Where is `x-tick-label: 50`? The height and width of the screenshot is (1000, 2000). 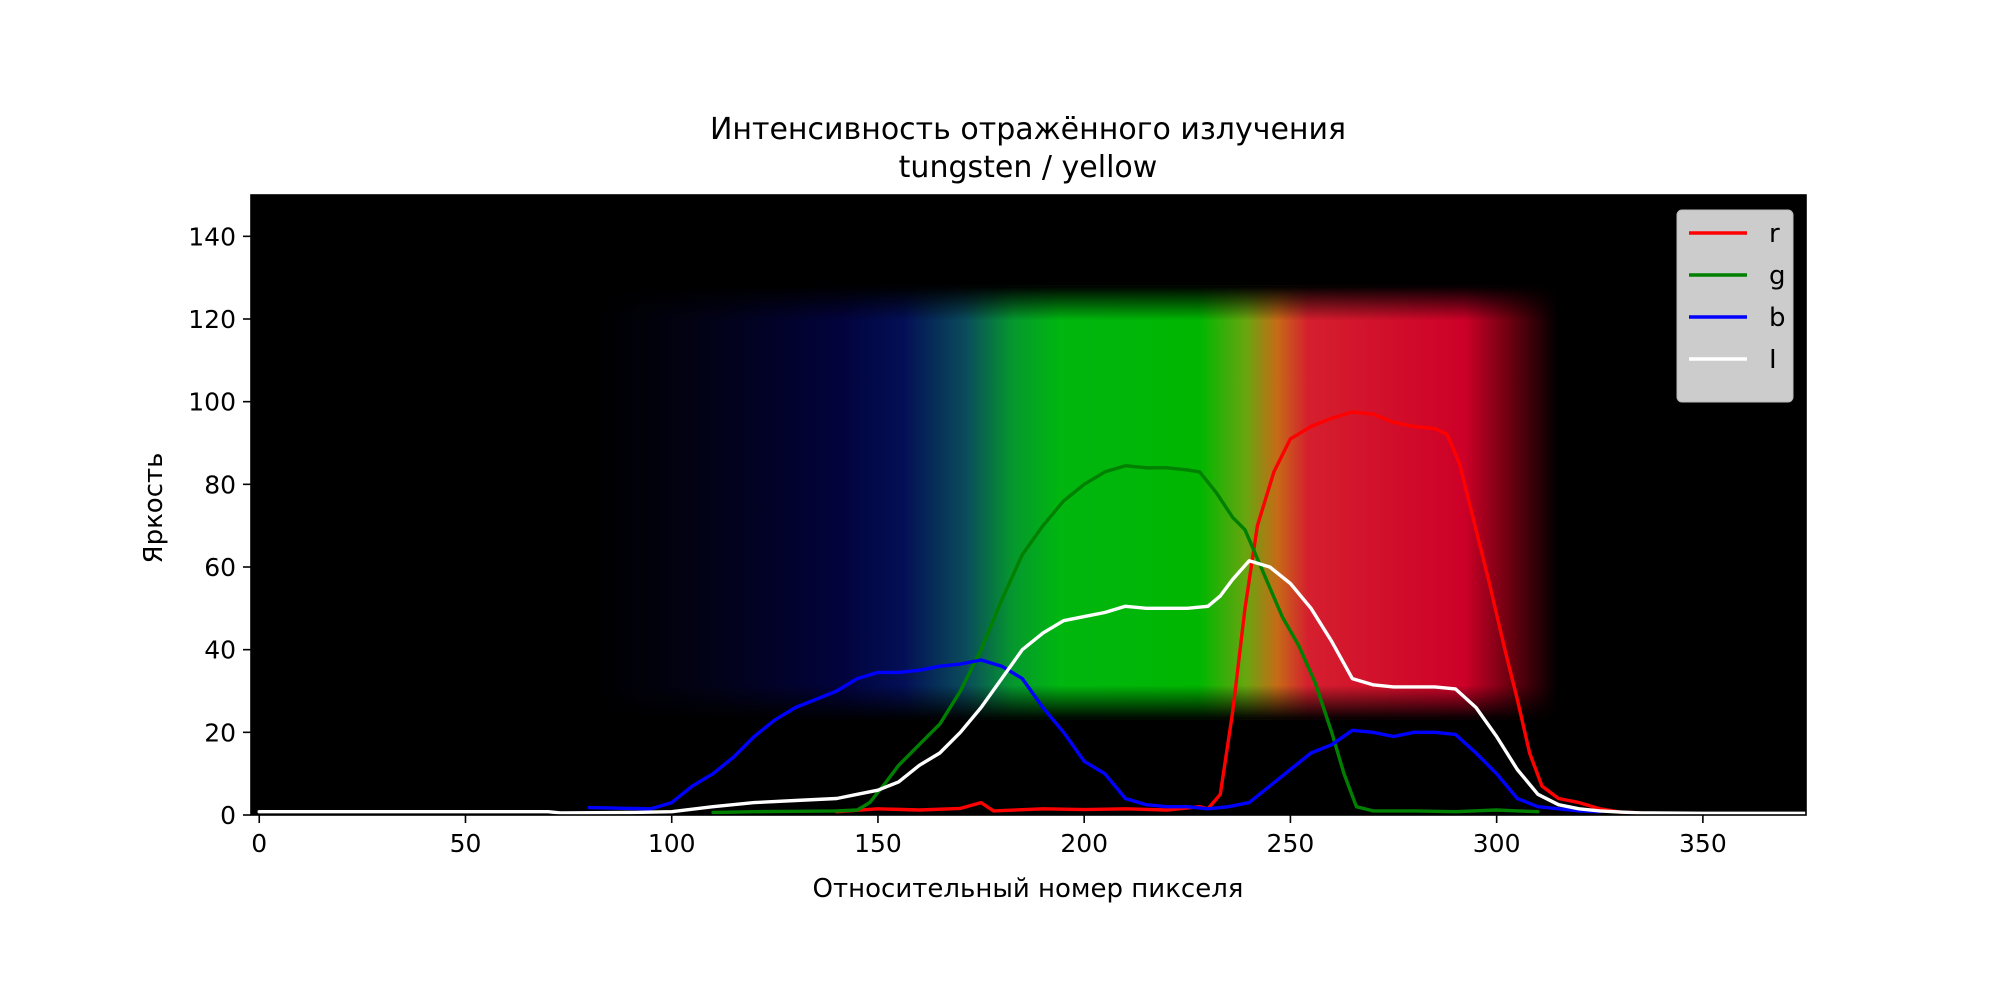 x-tick-label: 50 is located at coordinates (466, 843).